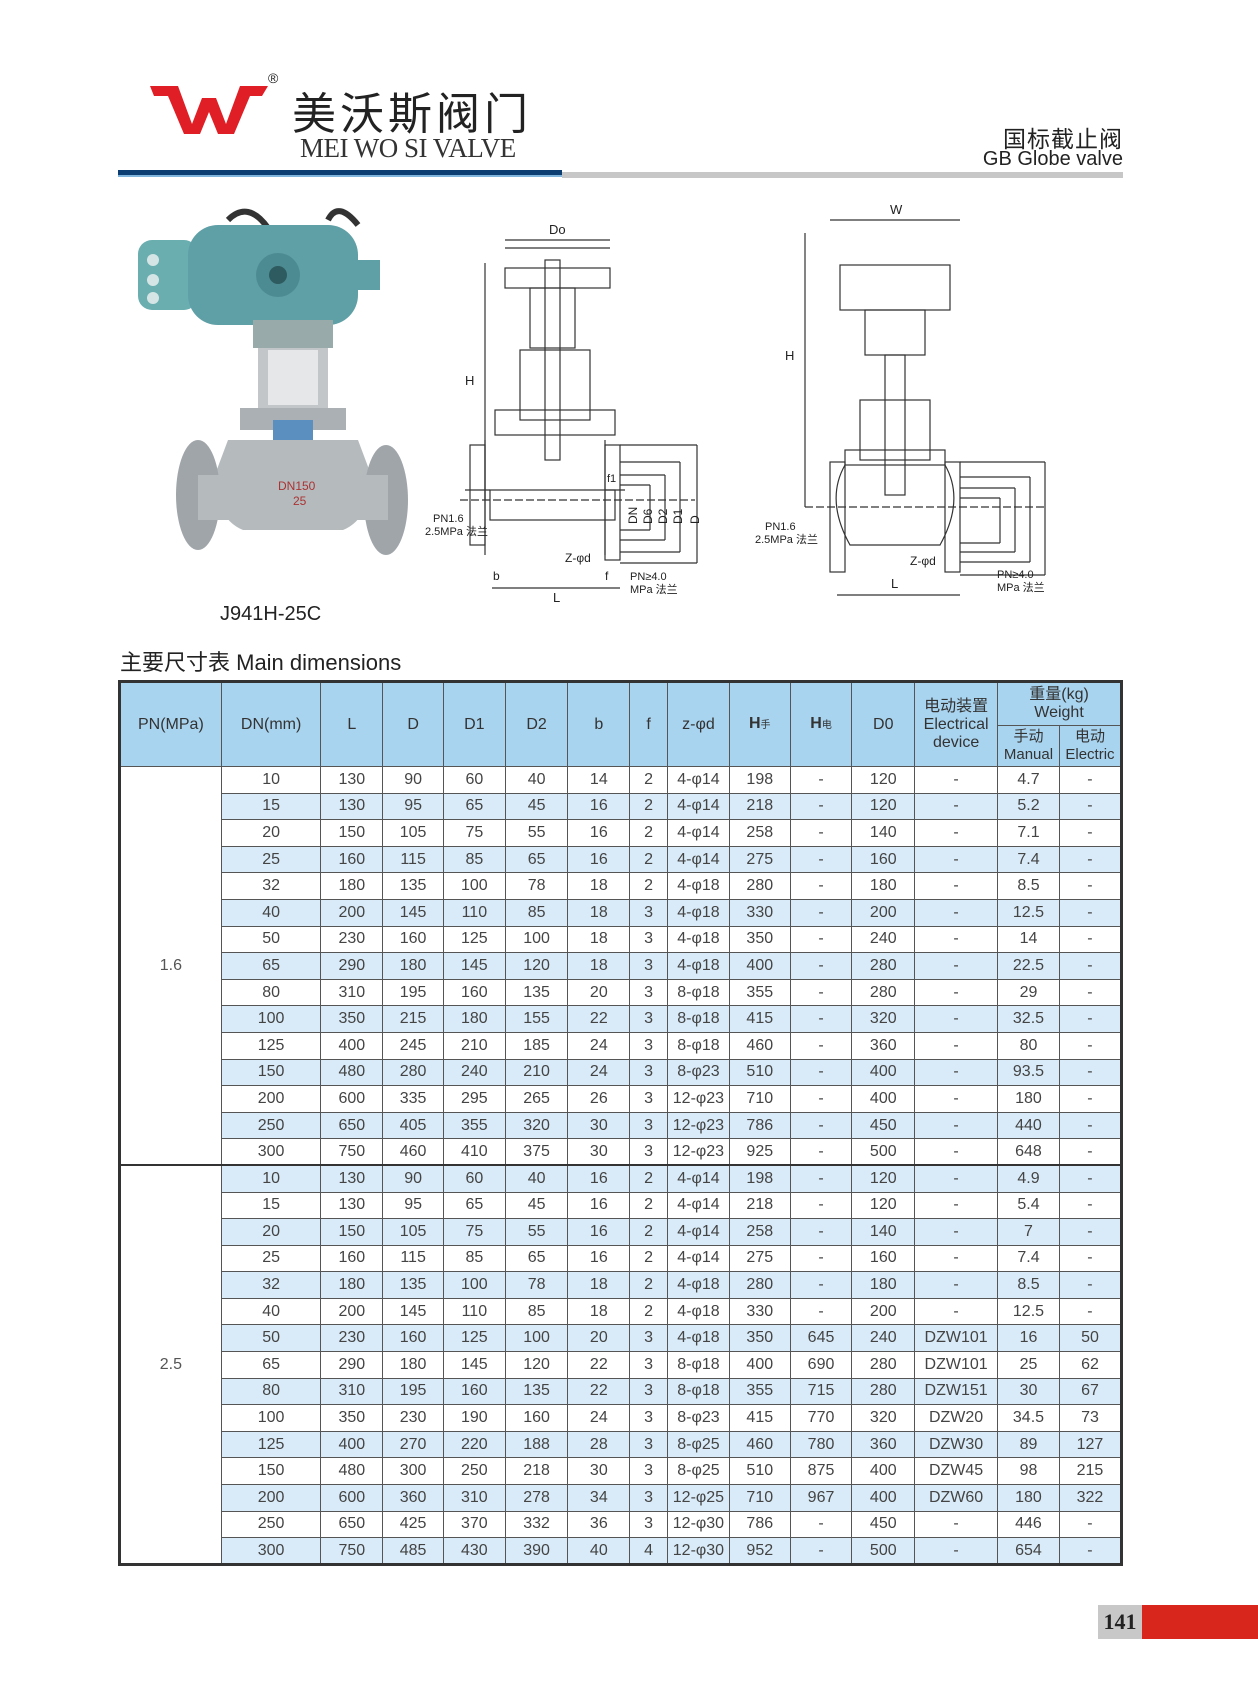 The image size is (1258, 1683). Describe the element at coordinates (352, 992) in the screenshot. I see `table-cell: 310` at that location.